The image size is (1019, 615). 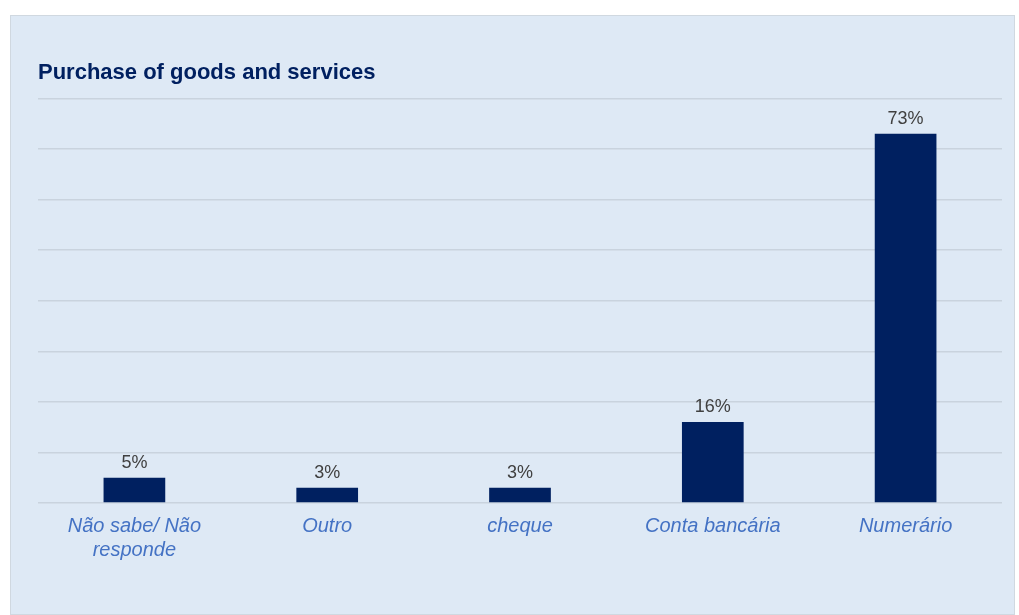 What do you see at coordinates (905, 524) in the screenshot?
I see `x-tick-label: Numerário` at bounding box center [905, 524].